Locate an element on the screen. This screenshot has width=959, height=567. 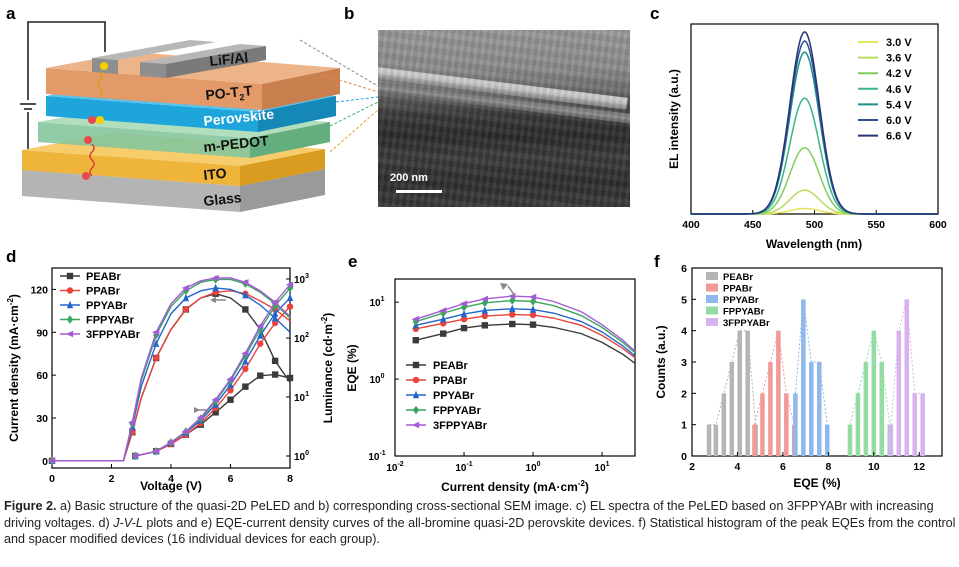
x-tick-label: 550 is located at coordinates (876, 225).